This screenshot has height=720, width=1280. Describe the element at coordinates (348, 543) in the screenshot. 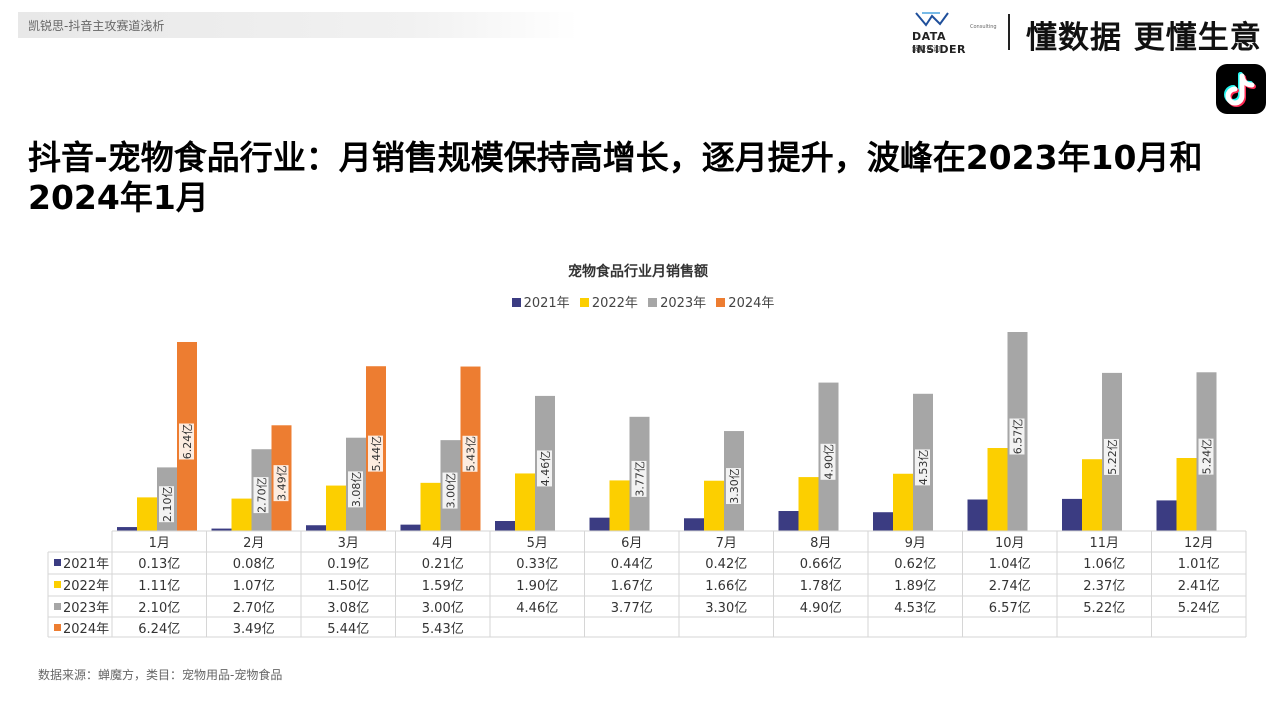

I see `x-tick-label: 3月` at that location.